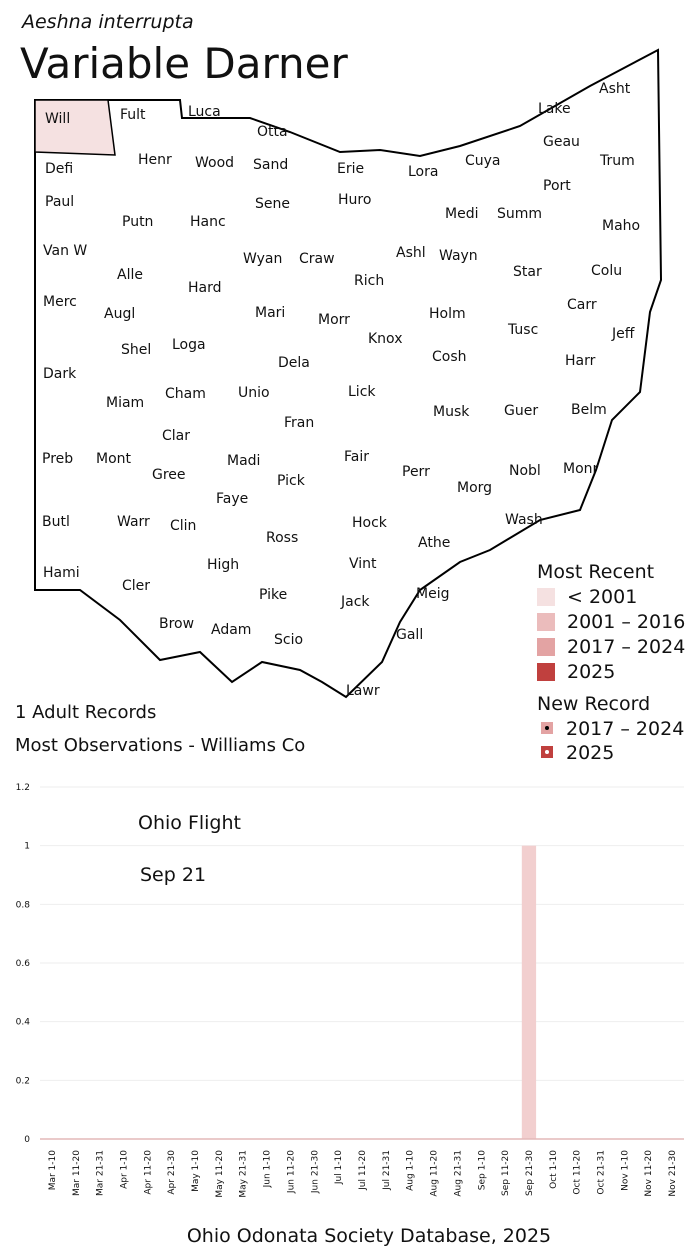 This screenshot has width=700, height=1250. I want to click on x-tick-label: Sep 1-10, so click(482, 1170).